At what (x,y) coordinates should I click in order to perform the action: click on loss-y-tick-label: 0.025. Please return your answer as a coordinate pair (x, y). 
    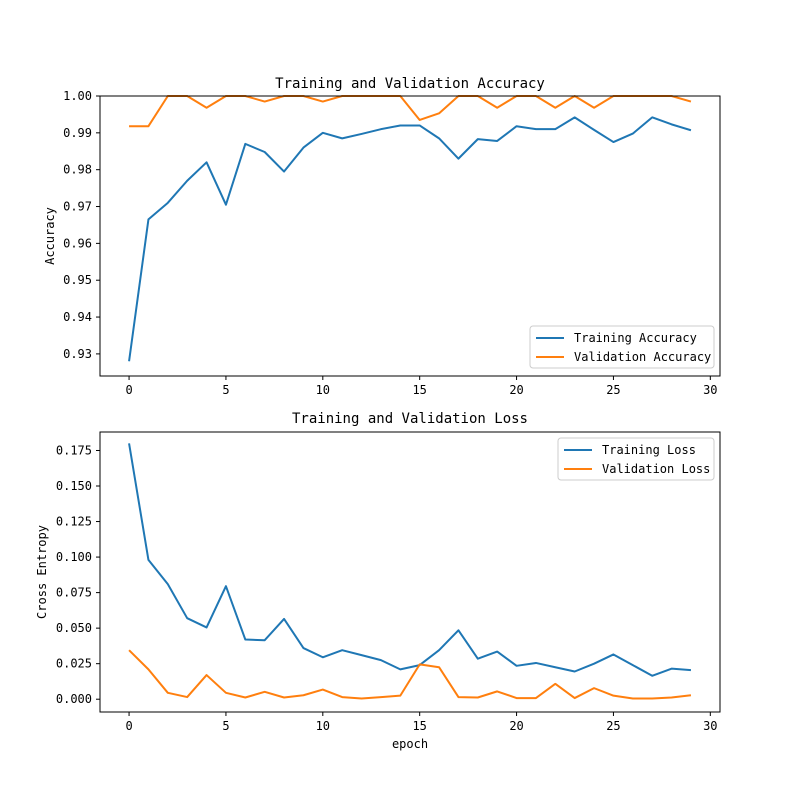
    Looking at the image, I should click on (74, 664).